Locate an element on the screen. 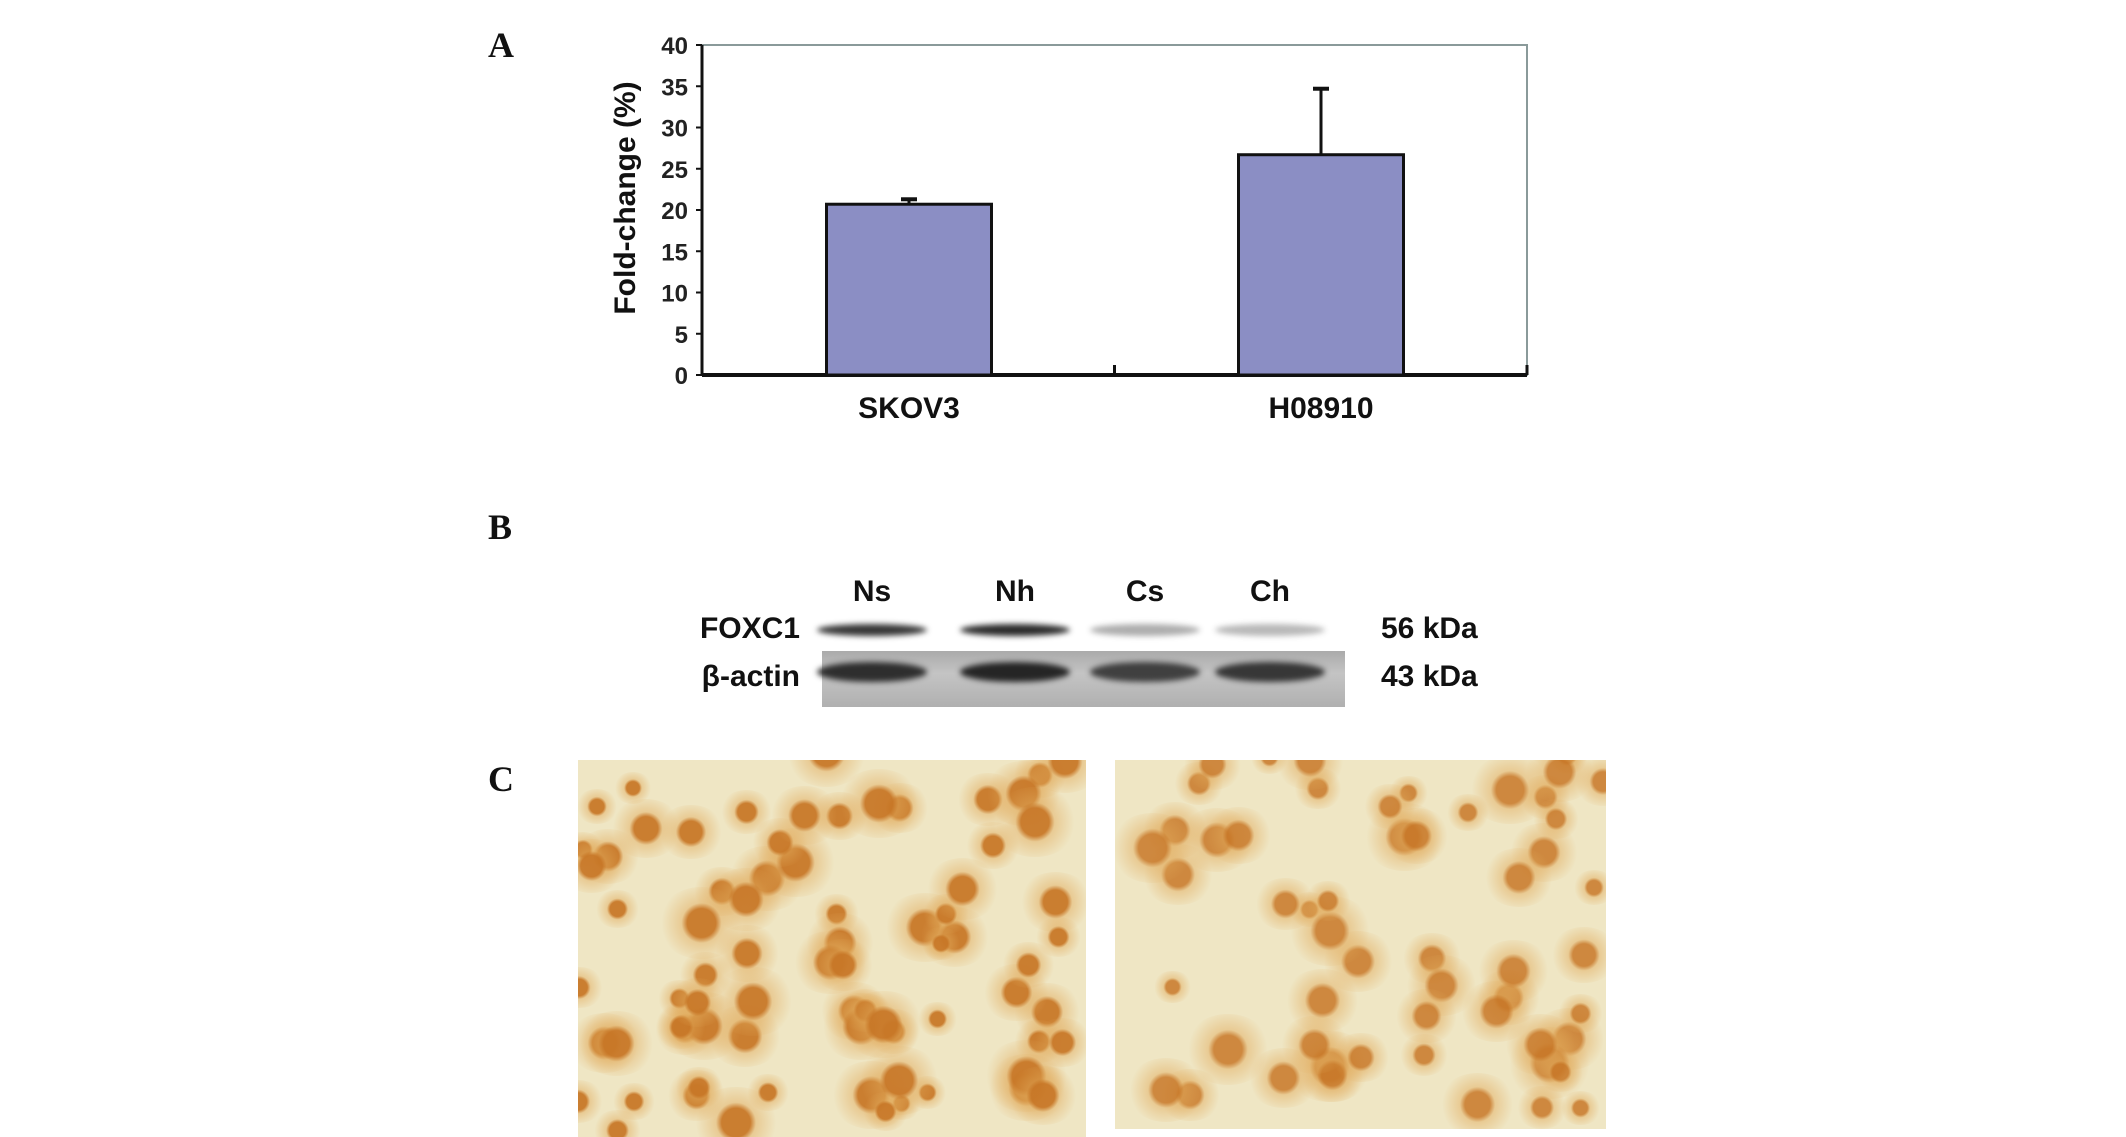 This screenshot has height=1137, width=2126. band-β-actin-Cs is located at coordinates (1145, 672).